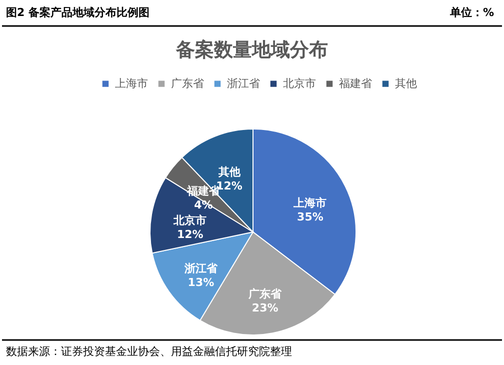  Describe the element at coordinates (251, 50) in the screenshot. I see `chart-title: 备案数量地域分布` at that location.